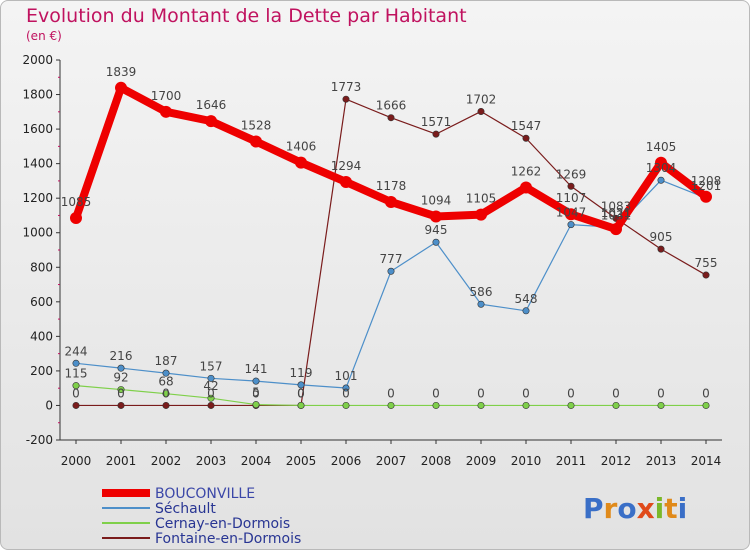 The height and width of the screenshot is (550, 750). Describe the element at coordinates (185, 509) in the screenshot. I see `legend-label: Séchault` at that location.